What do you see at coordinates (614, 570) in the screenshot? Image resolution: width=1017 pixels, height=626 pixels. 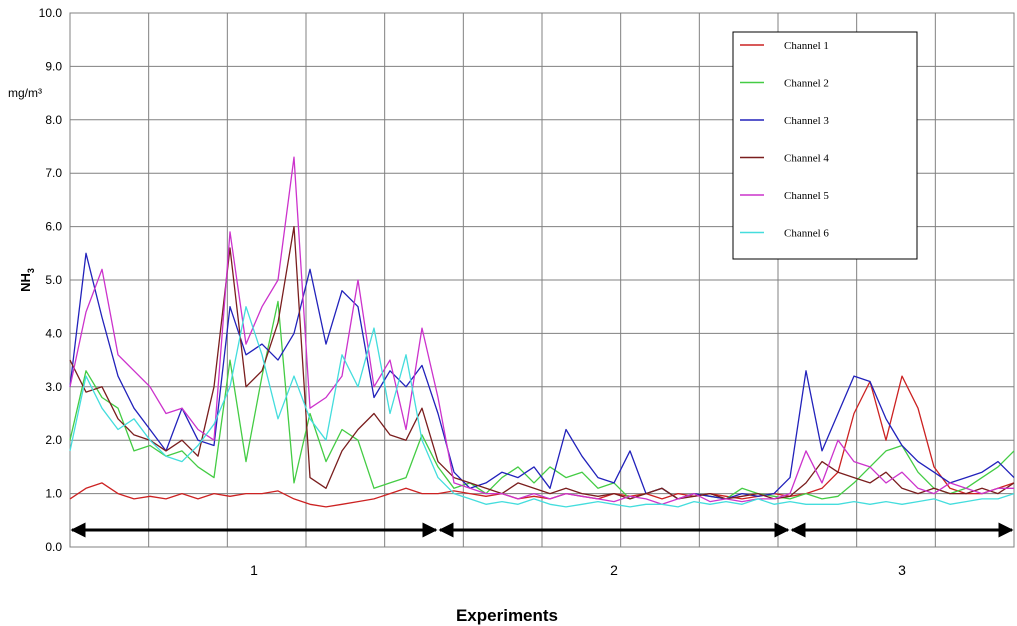 I see `experiment-label-2: 2` at bounding box center [614, 570].